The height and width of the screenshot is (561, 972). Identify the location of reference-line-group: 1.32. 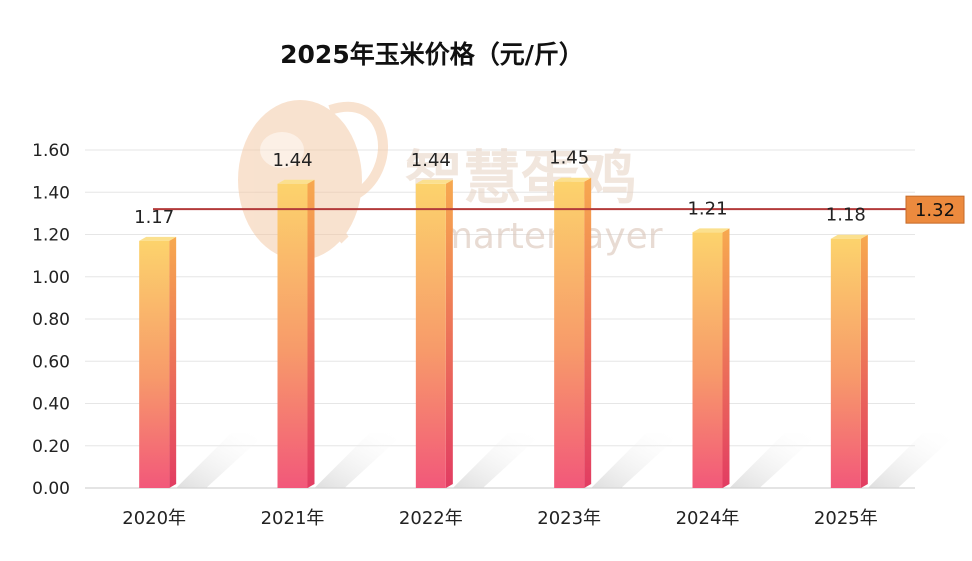
(559, 209).